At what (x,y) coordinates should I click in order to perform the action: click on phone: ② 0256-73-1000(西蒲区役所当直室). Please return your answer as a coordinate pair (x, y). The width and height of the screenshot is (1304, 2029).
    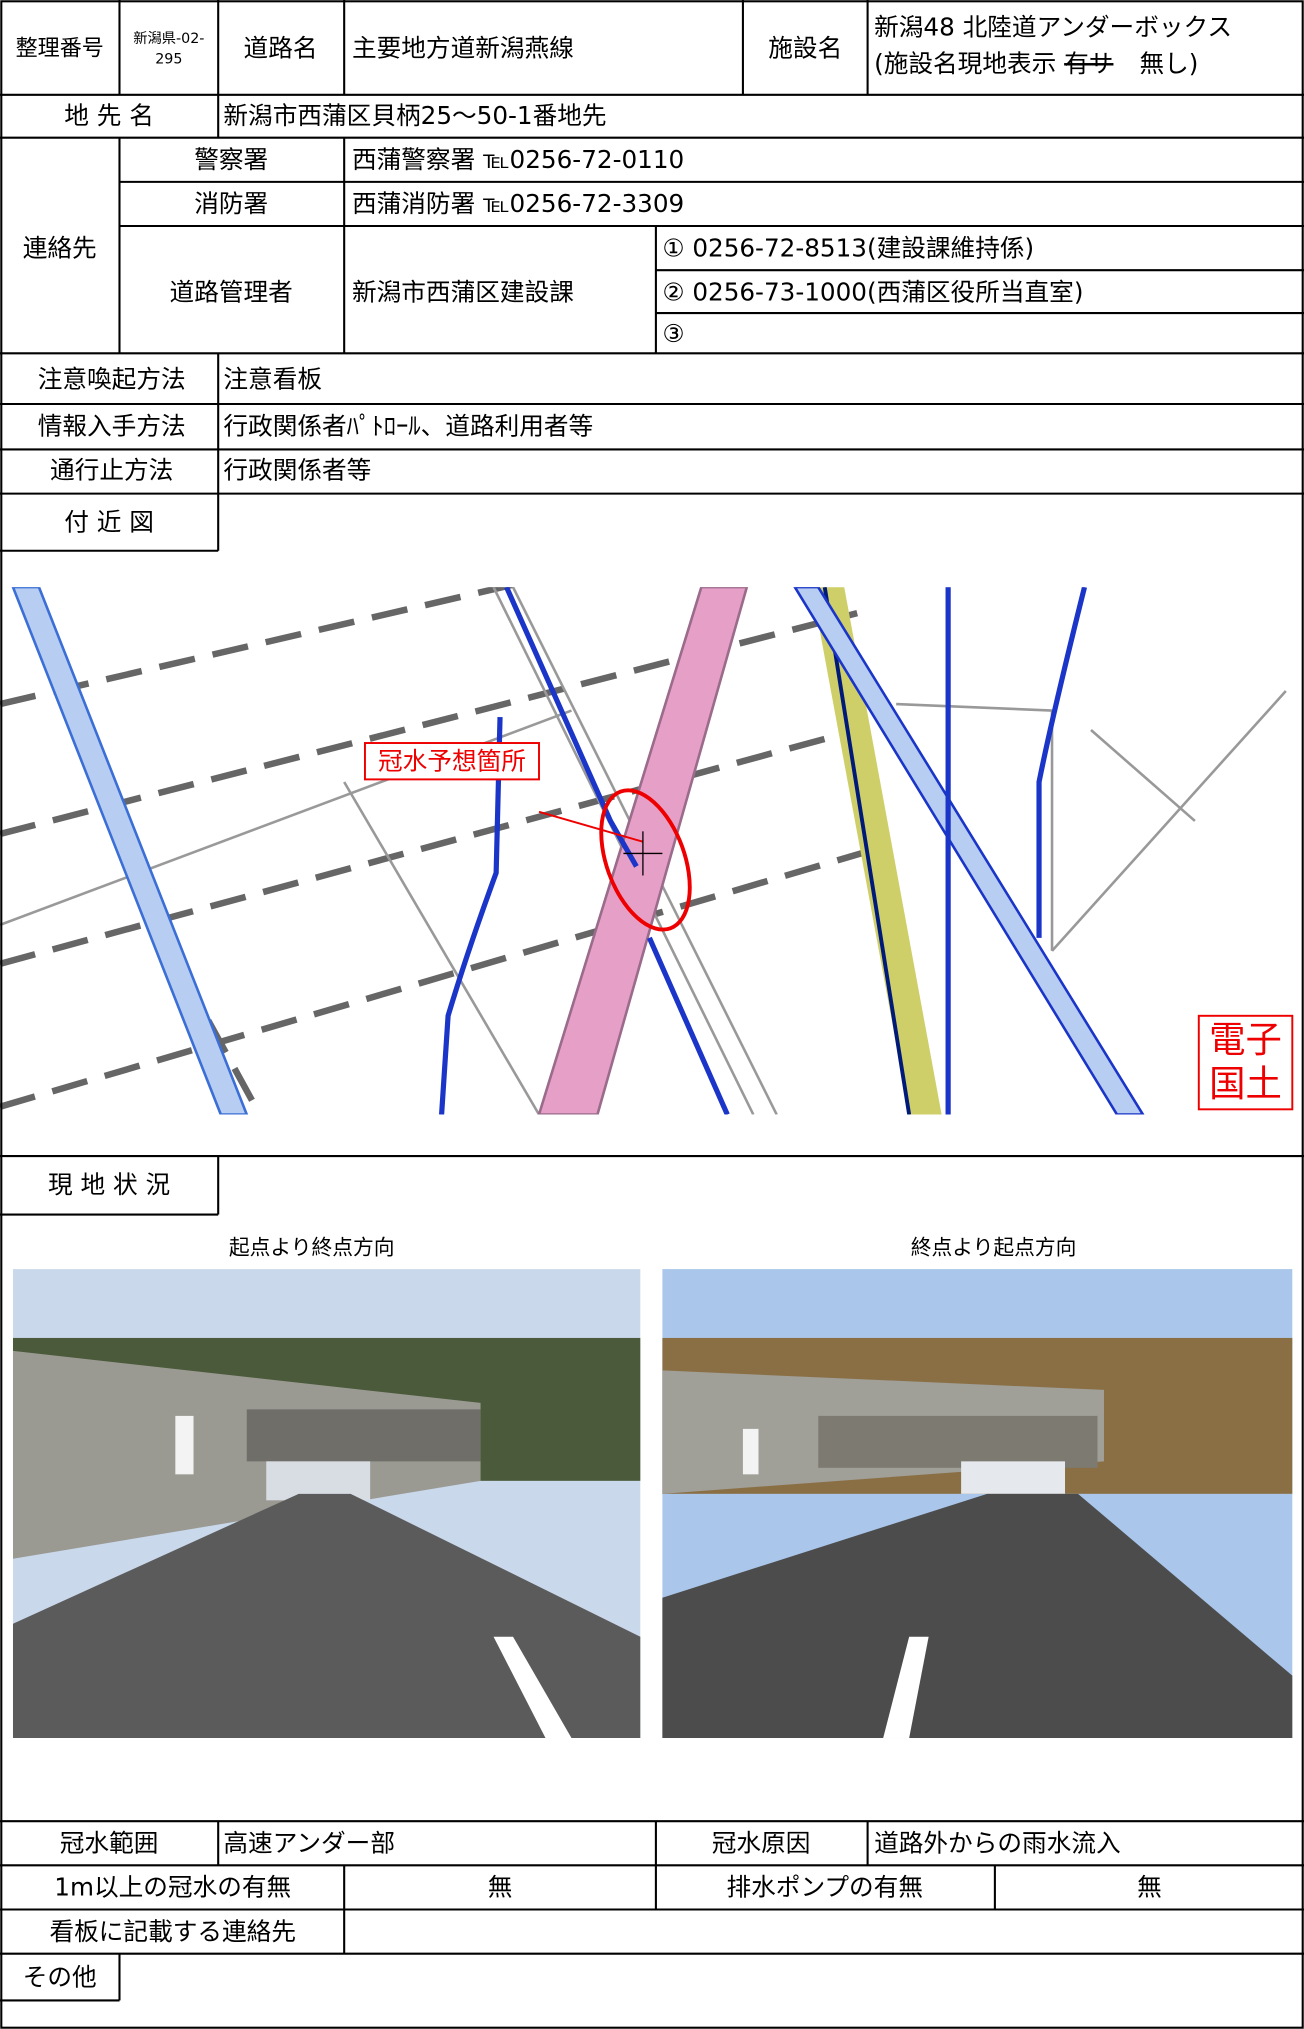
    Looking at the image, I should click on (872, 292).